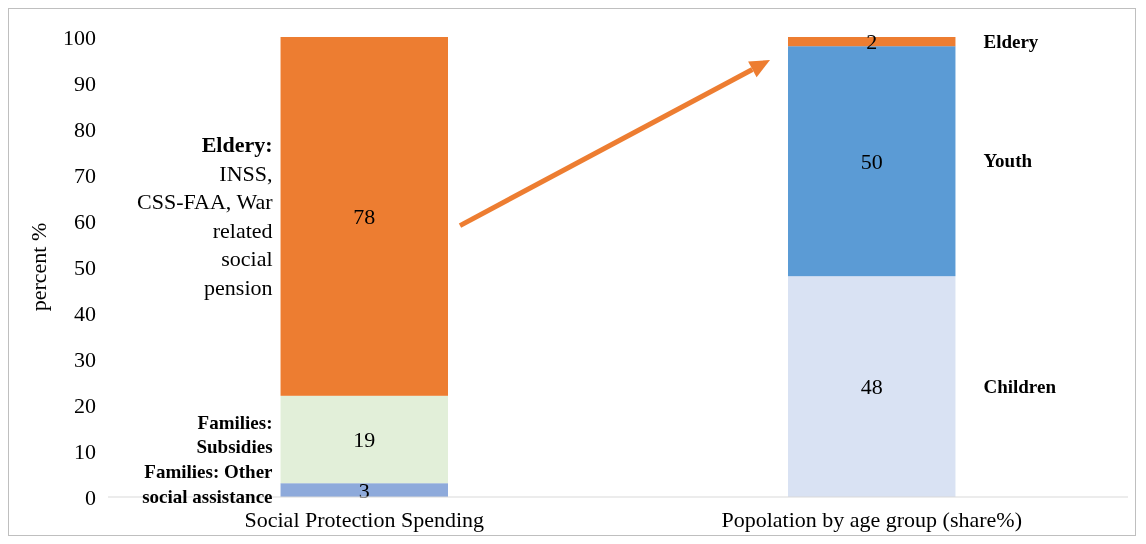 The height and width of the screenshot is (544, 1146). Describe the element at coordinates (38, 267) in the screenshot. I see `y-axis-title: percent %` at that location.